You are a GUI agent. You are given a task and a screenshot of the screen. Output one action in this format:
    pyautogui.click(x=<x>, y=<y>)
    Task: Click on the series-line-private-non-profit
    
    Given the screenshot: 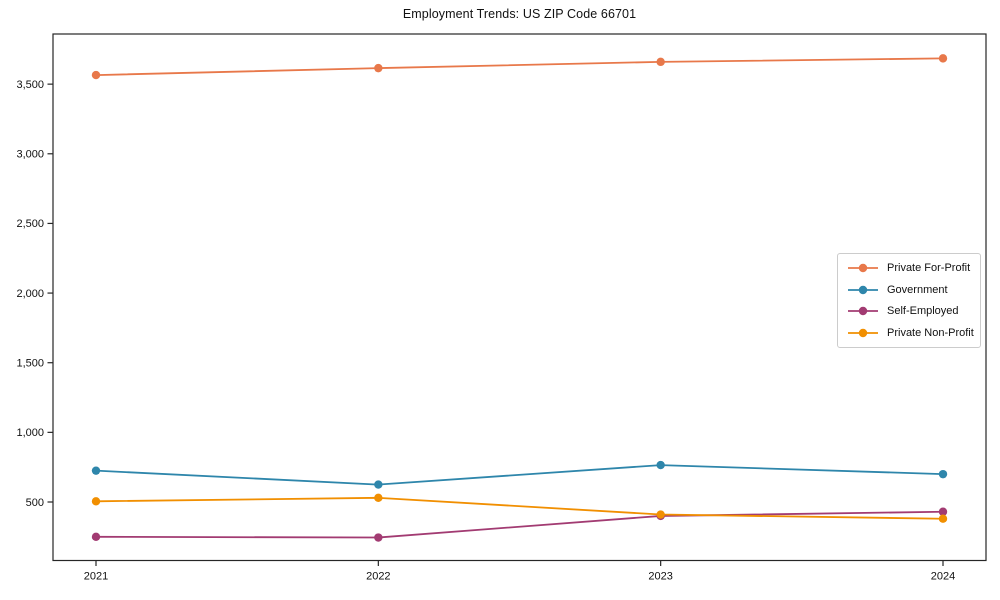 What is the action you would take?
    pyautogui.click(x=519, y=508)
    